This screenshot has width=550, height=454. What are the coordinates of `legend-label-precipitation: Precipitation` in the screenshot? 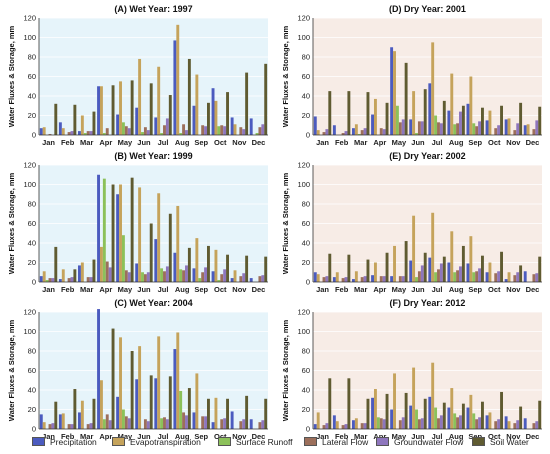 It's located at (73, 442).